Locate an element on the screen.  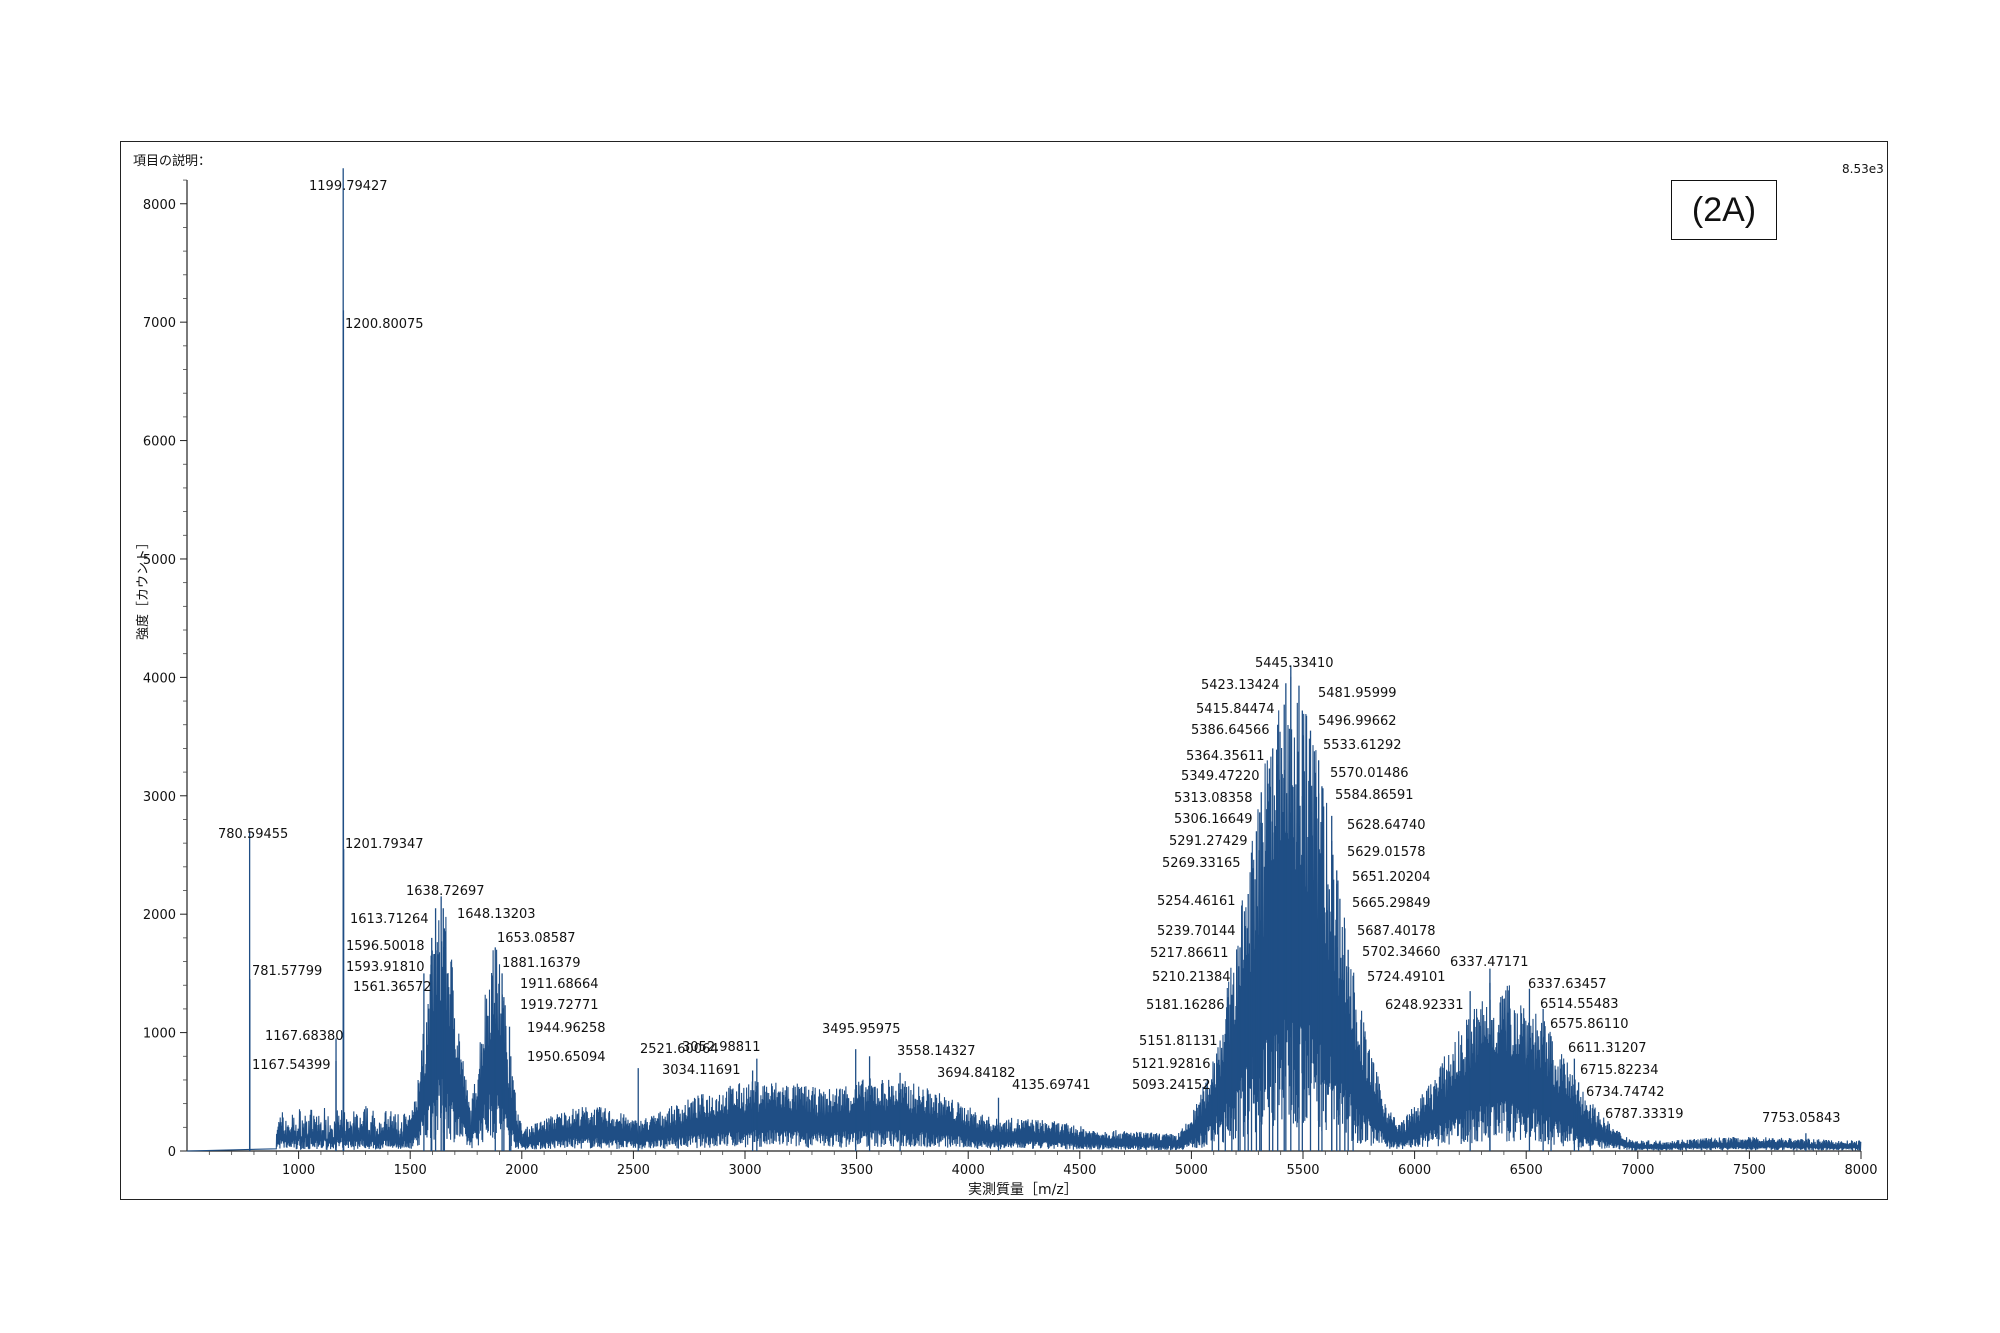
peak-label: 1648.13203 is located at coordinates (496, 914).